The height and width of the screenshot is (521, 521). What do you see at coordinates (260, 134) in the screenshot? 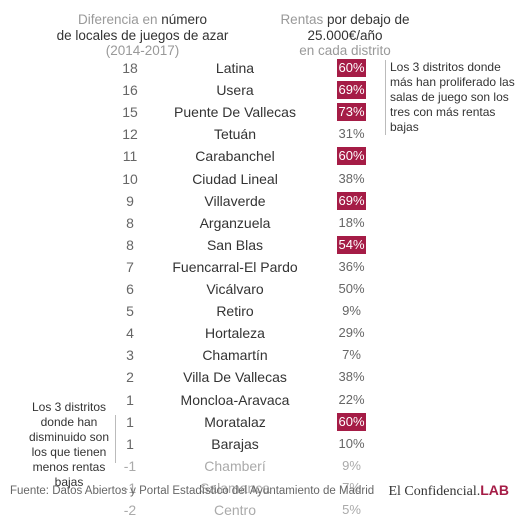
I see `table-row: 12 Tetuán 31%` at bounding box center [260, 134].